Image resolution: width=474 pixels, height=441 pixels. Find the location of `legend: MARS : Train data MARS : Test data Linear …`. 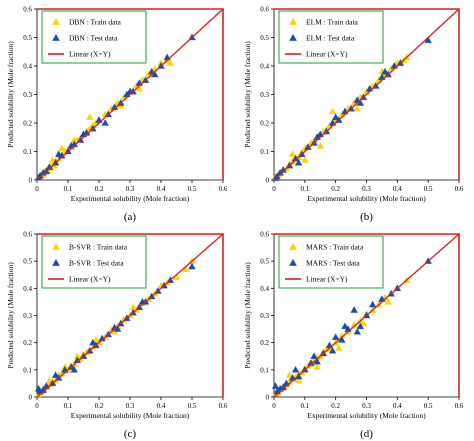

legend: MARS : Train data MARS : Test data Linear … is located at coordinates (331, 262).